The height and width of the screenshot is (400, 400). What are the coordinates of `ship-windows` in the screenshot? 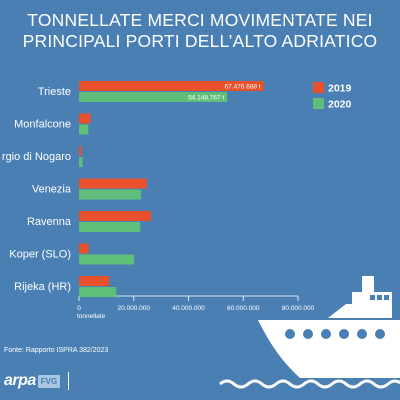 It's located at (337, 317).